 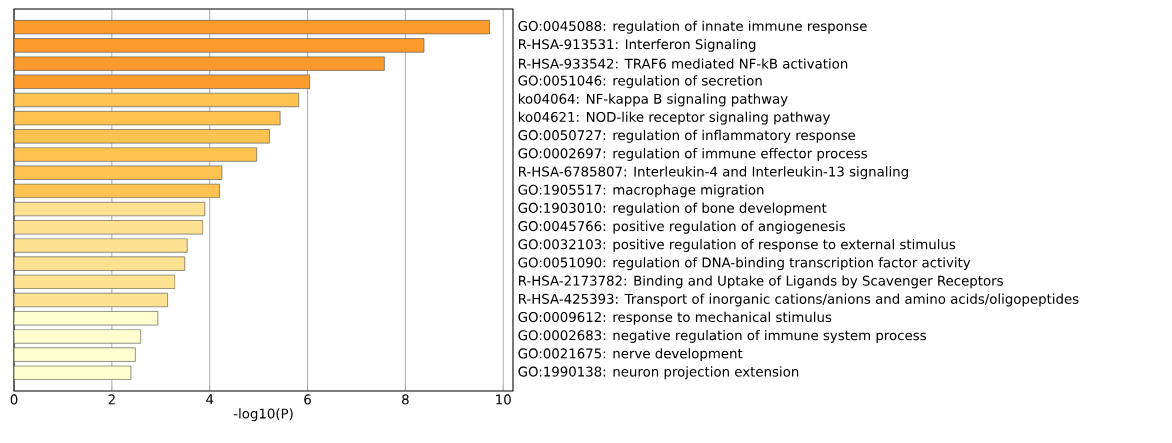 What do you see at coordinates (687, 136) in the screenshot?
I see `y-tick-label: GO:0050727: regulation of inflammatory response` at bounding box center [687, 136].